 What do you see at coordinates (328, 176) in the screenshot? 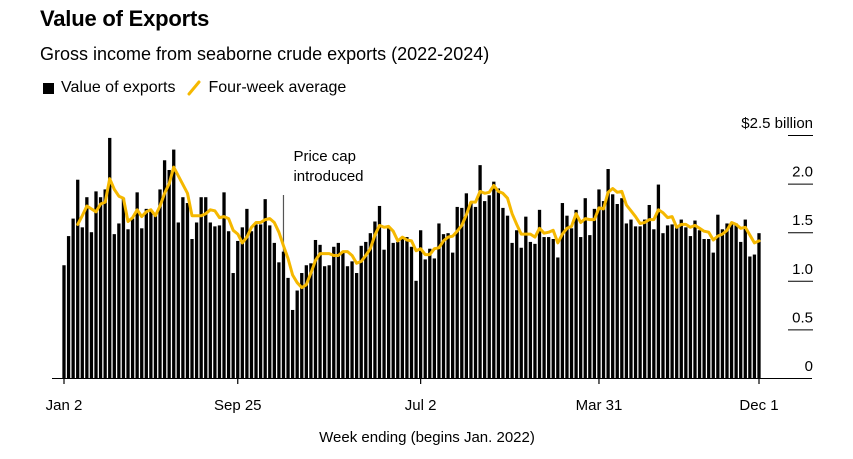
I see `annotation-introduced: introduced` at bounding box center [328, 176].